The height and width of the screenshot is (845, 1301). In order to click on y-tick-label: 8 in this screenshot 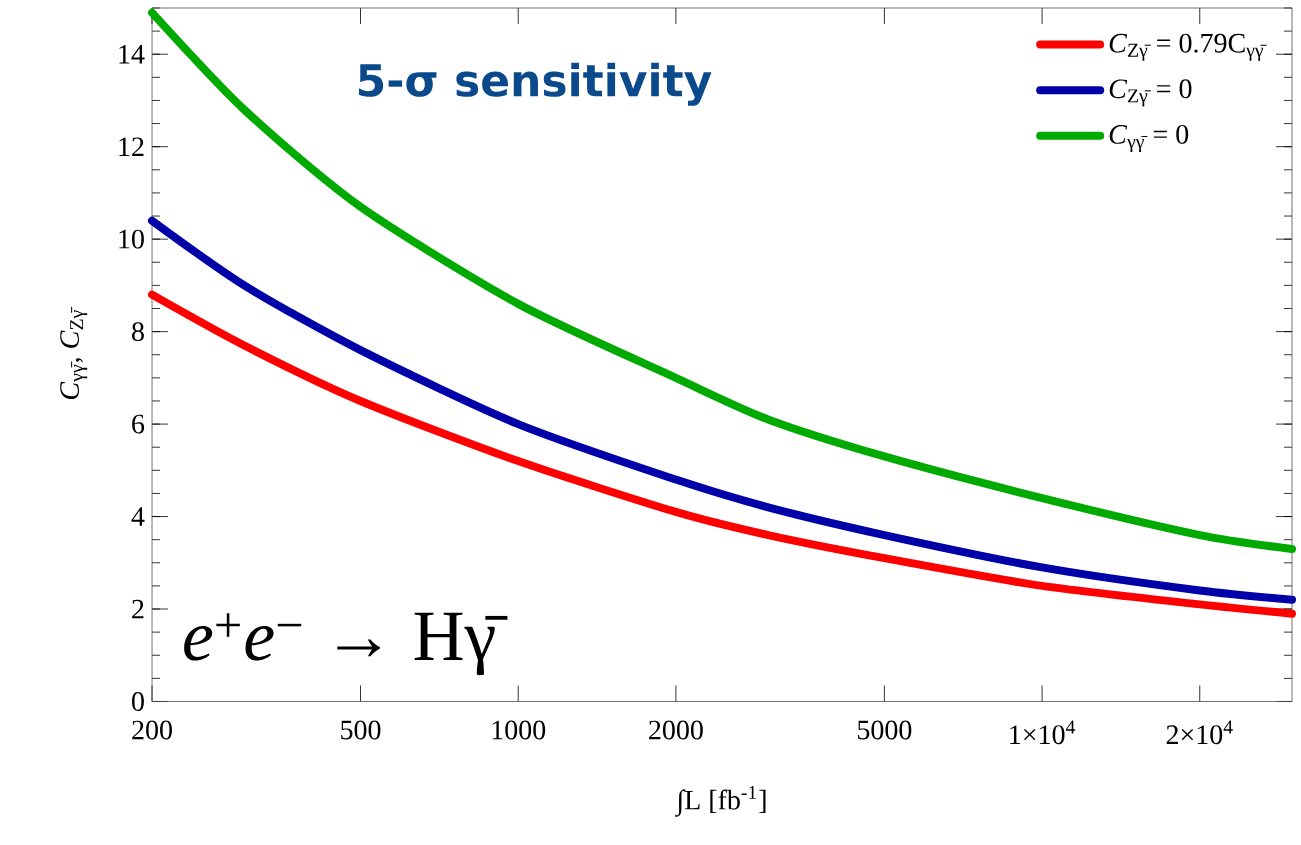, I will do `click(138, 332)`.